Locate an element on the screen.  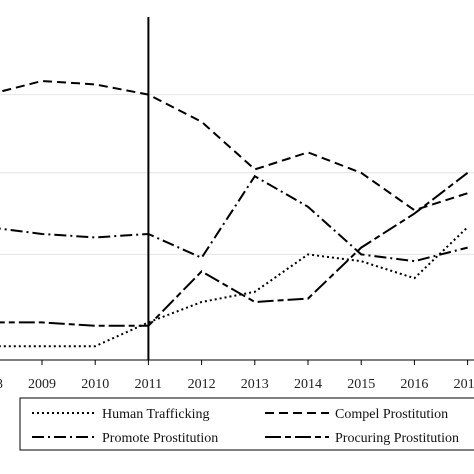
x-tick-label: 2013 is located at coordinates (255, 384).